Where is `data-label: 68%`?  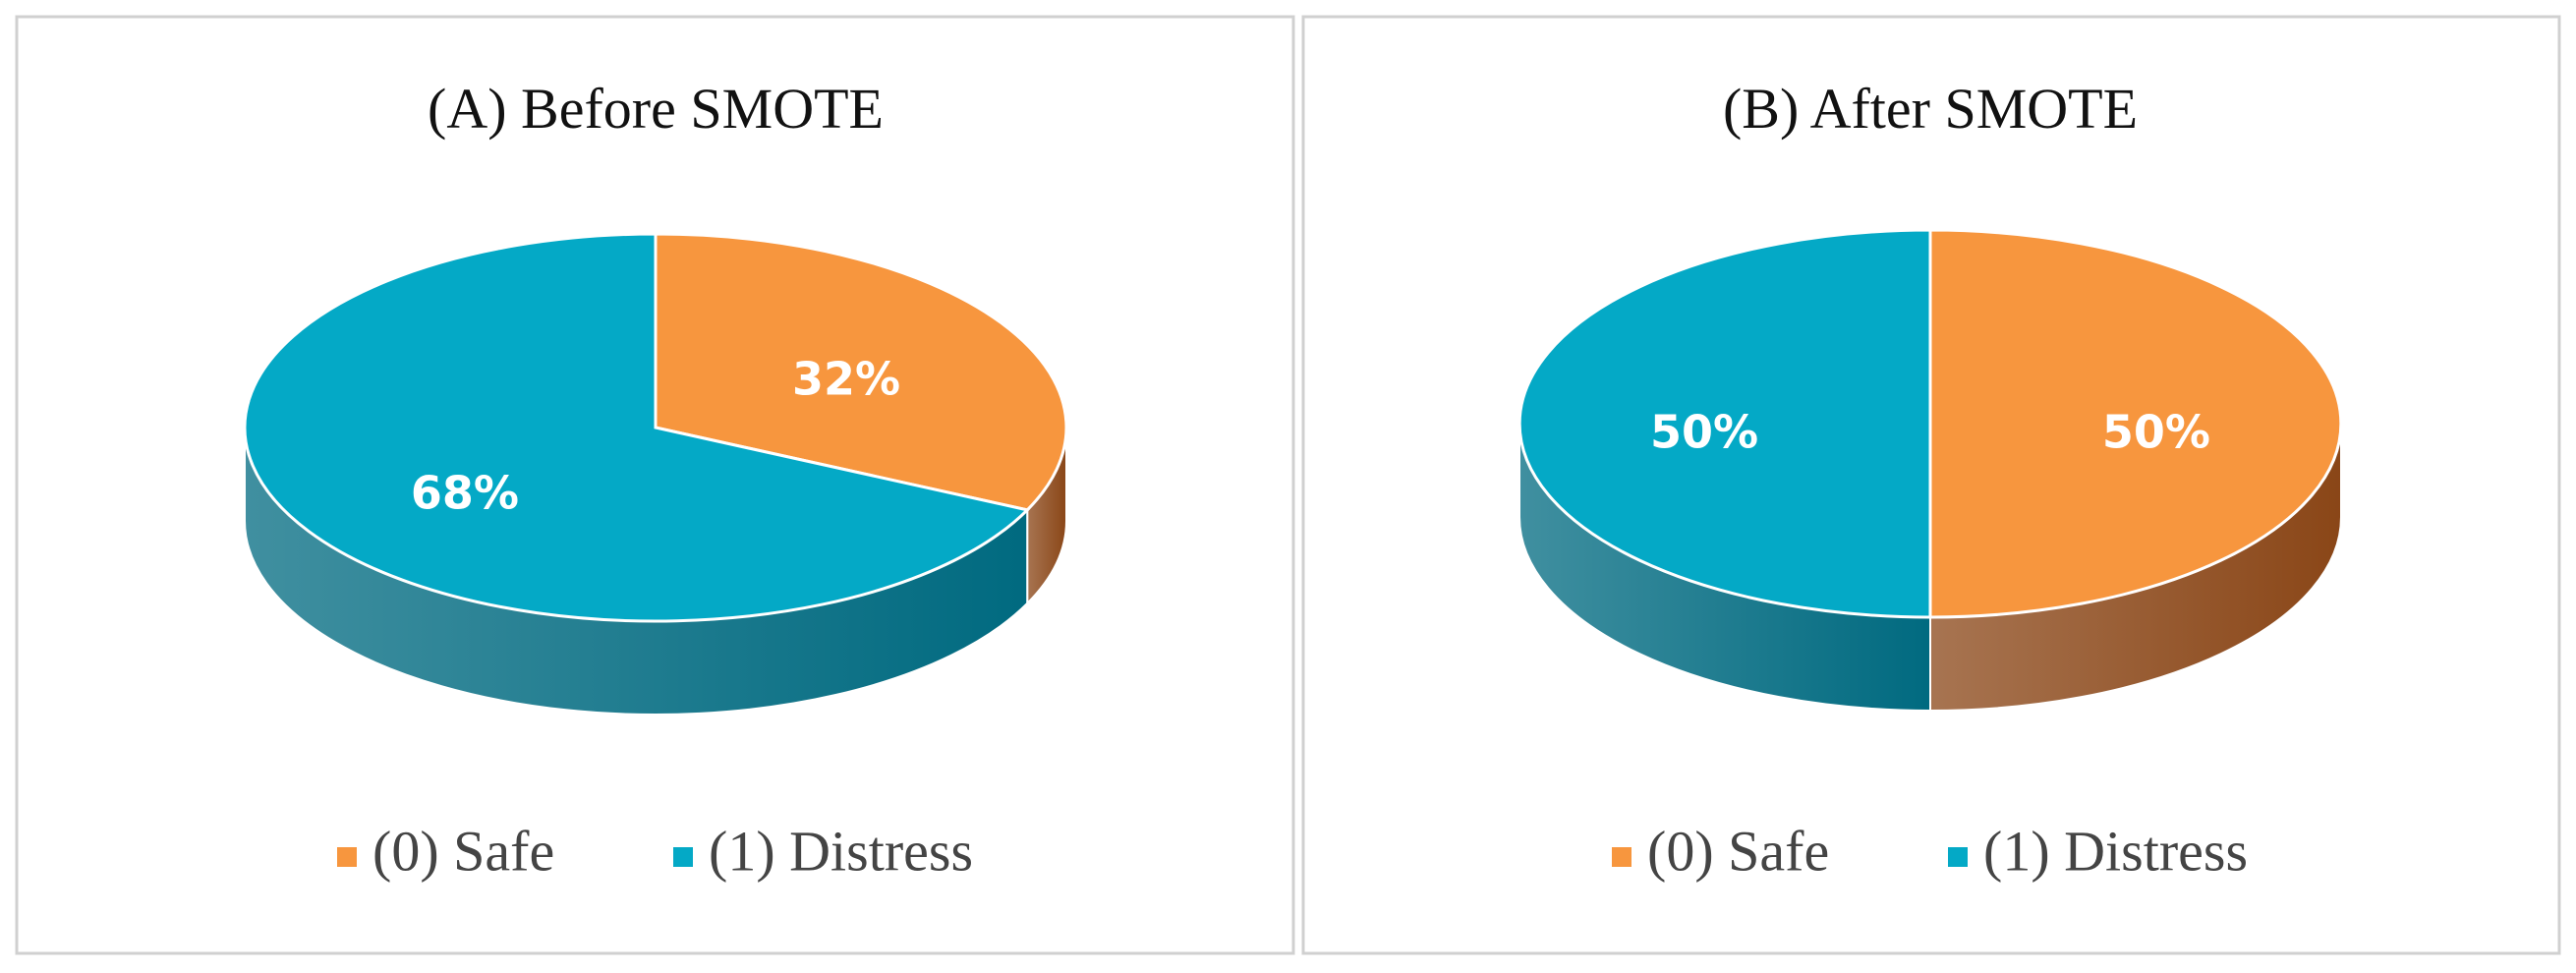 data-label: 68% is located at coordinates (465, 494).